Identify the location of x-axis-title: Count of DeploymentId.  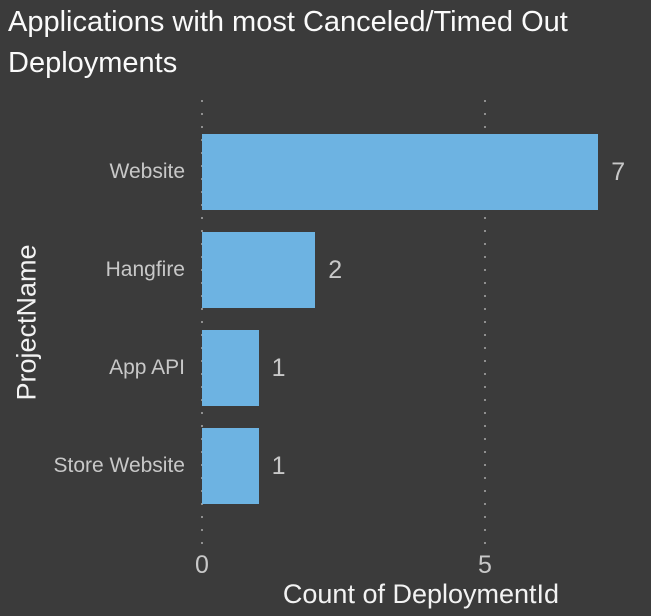
(421, 594).